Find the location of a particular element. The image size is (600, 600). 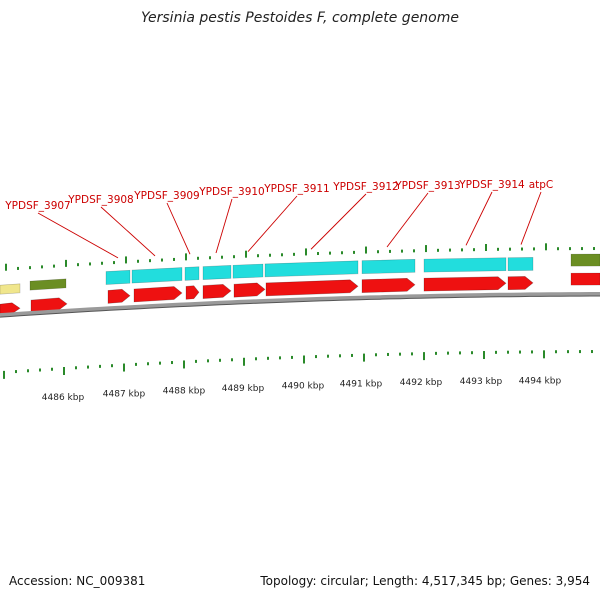

gene-label: YPDSF_3912 is located at coordinates (365, 187).